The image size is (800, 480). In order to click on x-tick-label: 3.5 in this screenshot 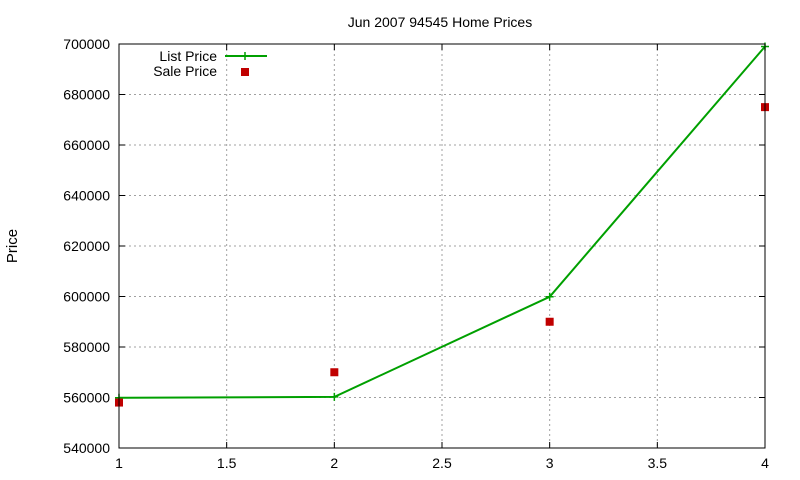, I will do `click(658, 463)`.